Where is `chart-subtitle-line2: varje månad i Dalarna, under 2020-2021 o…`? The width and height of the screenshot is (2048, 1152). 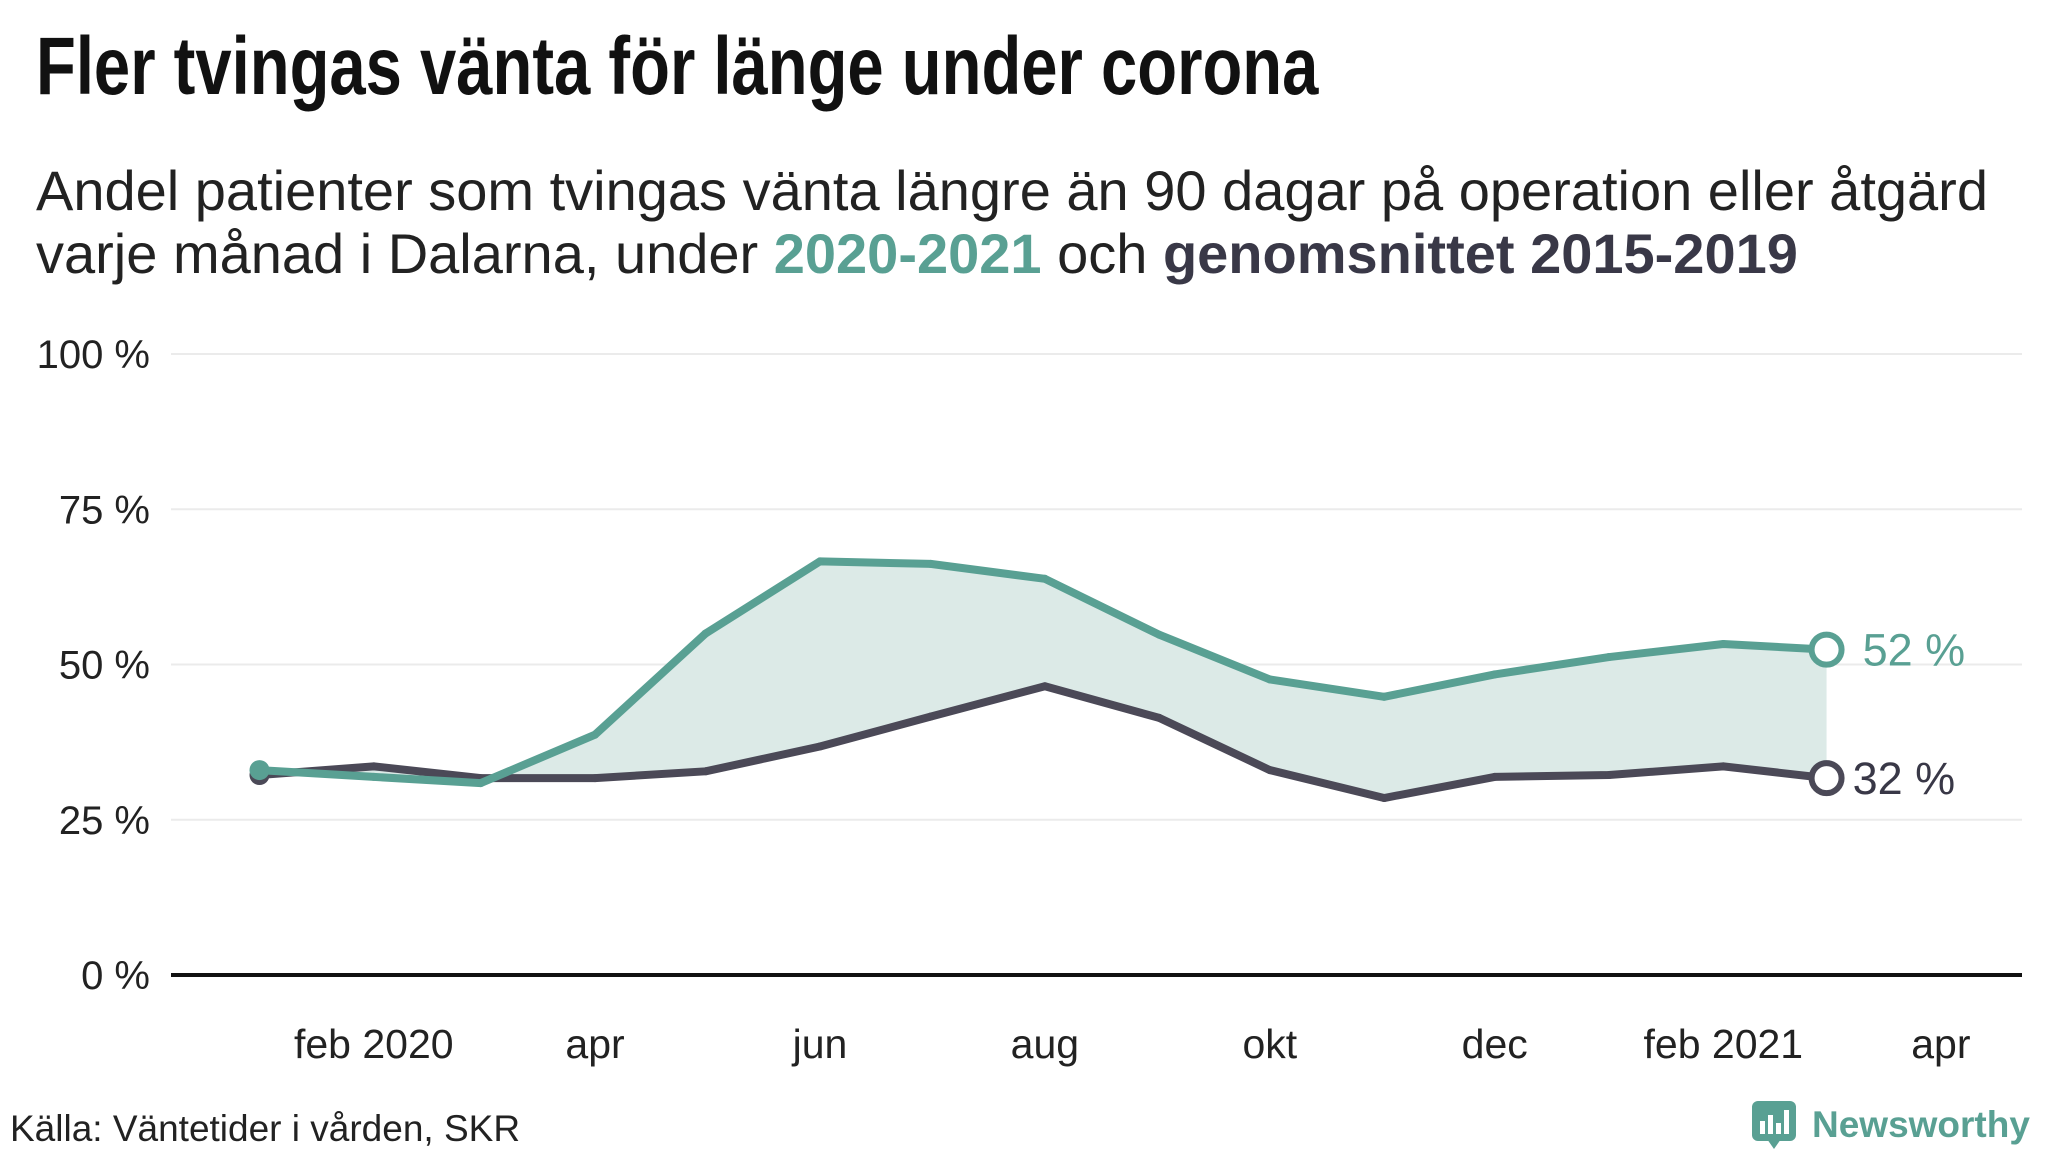
chart-subtitle-line2: varje månad i Dalarna, under 2020-2021 o… is located at coordinates (1012, 253).